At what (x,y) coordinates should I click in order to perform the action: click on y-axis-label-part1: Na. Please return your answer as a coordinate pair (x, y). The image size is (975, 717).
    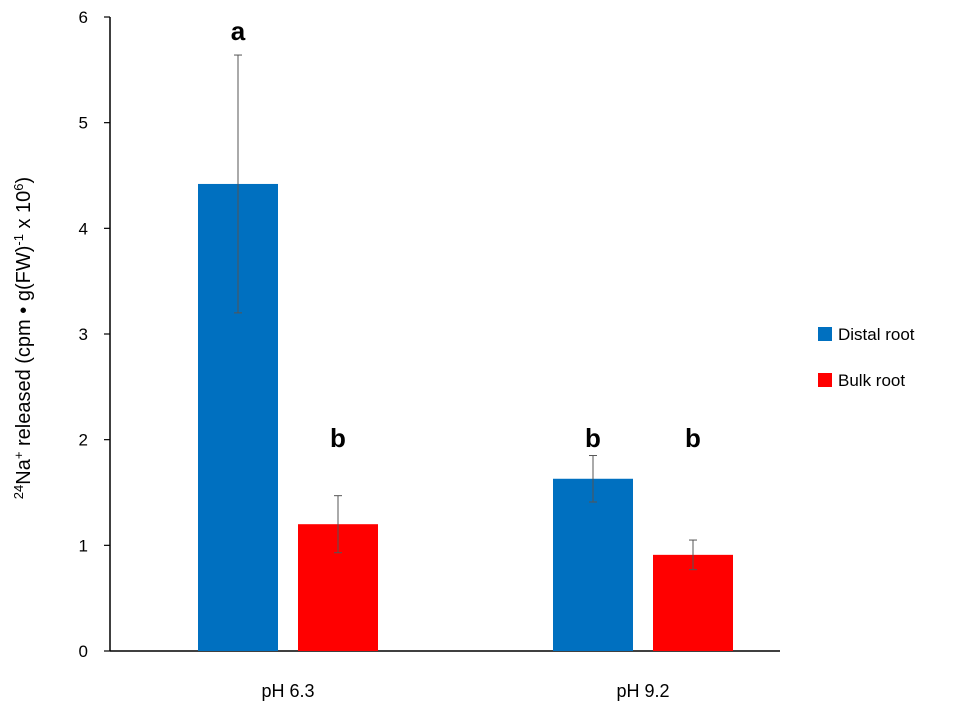
    Looking at the image, I should click on (24, 471).